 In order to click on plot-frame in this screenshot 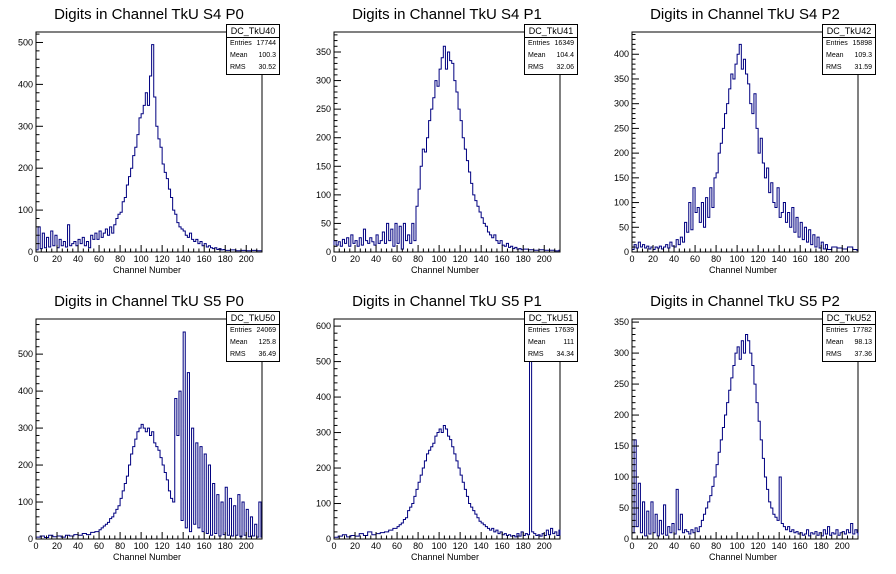, I will do `click(745, 429)`.